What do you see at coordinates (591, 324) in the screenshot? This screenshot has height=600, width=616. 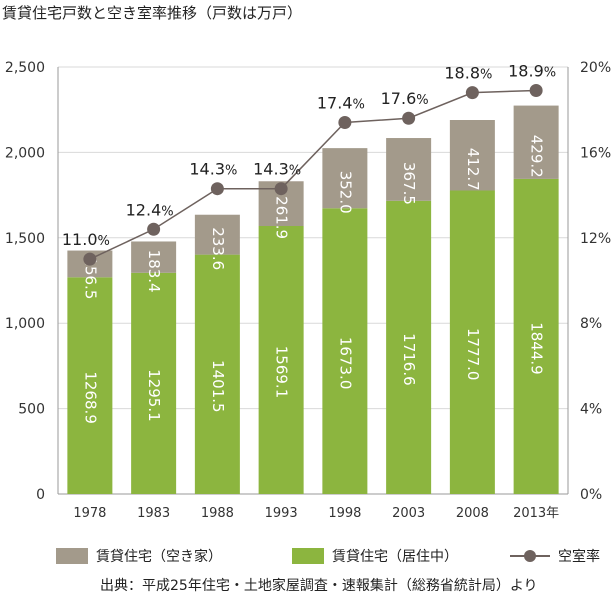 I see `y-right-tick-label: 8%` at bounding box center [591, 324].